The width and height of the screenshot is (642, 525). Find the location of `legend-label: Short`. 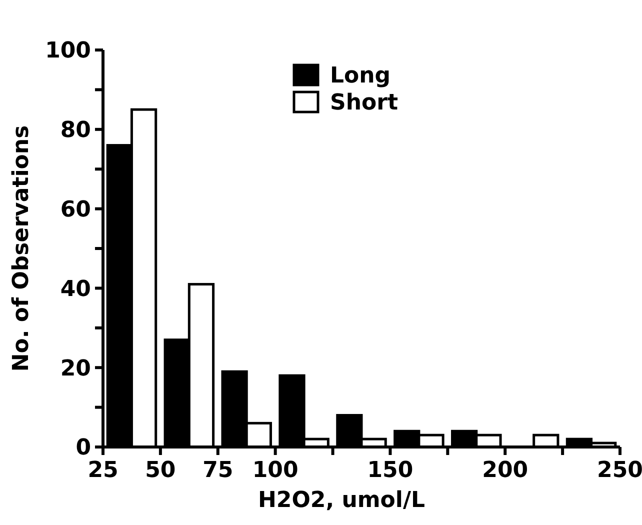

legend-label: Short is located at coordinates (364, 103).